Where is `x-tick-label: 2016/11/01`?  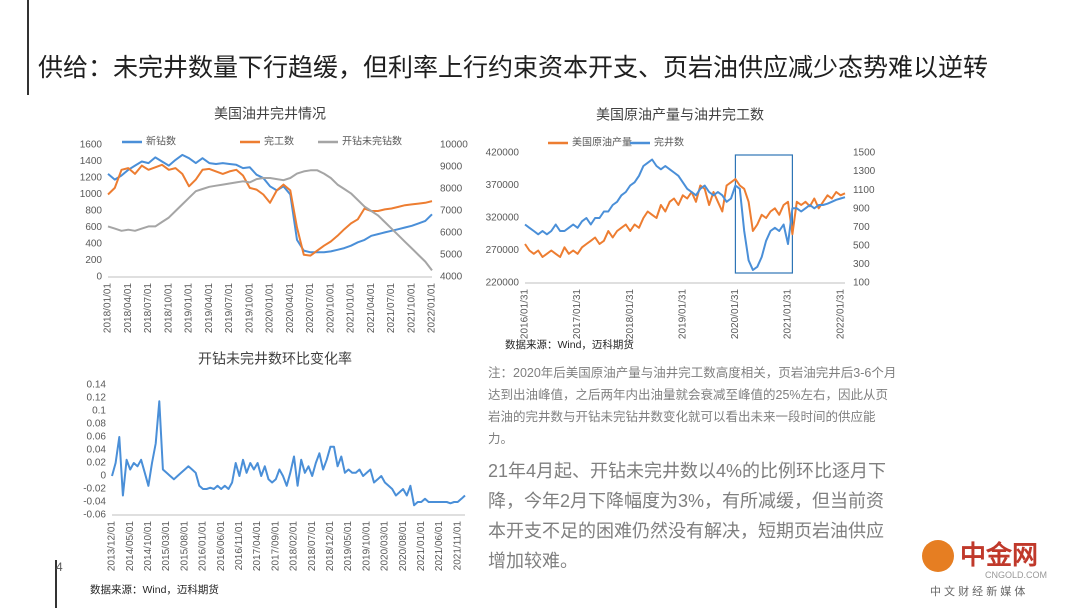 x-tick-label: 2016/11/01 is located at coordinates (239, 546).